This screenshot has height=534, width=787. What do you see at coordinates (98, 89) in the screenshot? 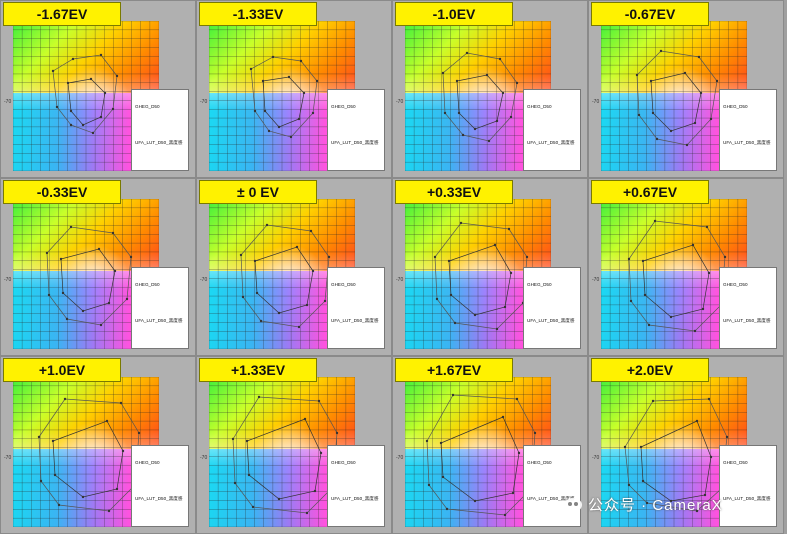
I see `ev-panel: 70 -70 GHEG_D50 UFA_LUT_D50_黑度感 -1.67EV` at bounding box center [98, 89].